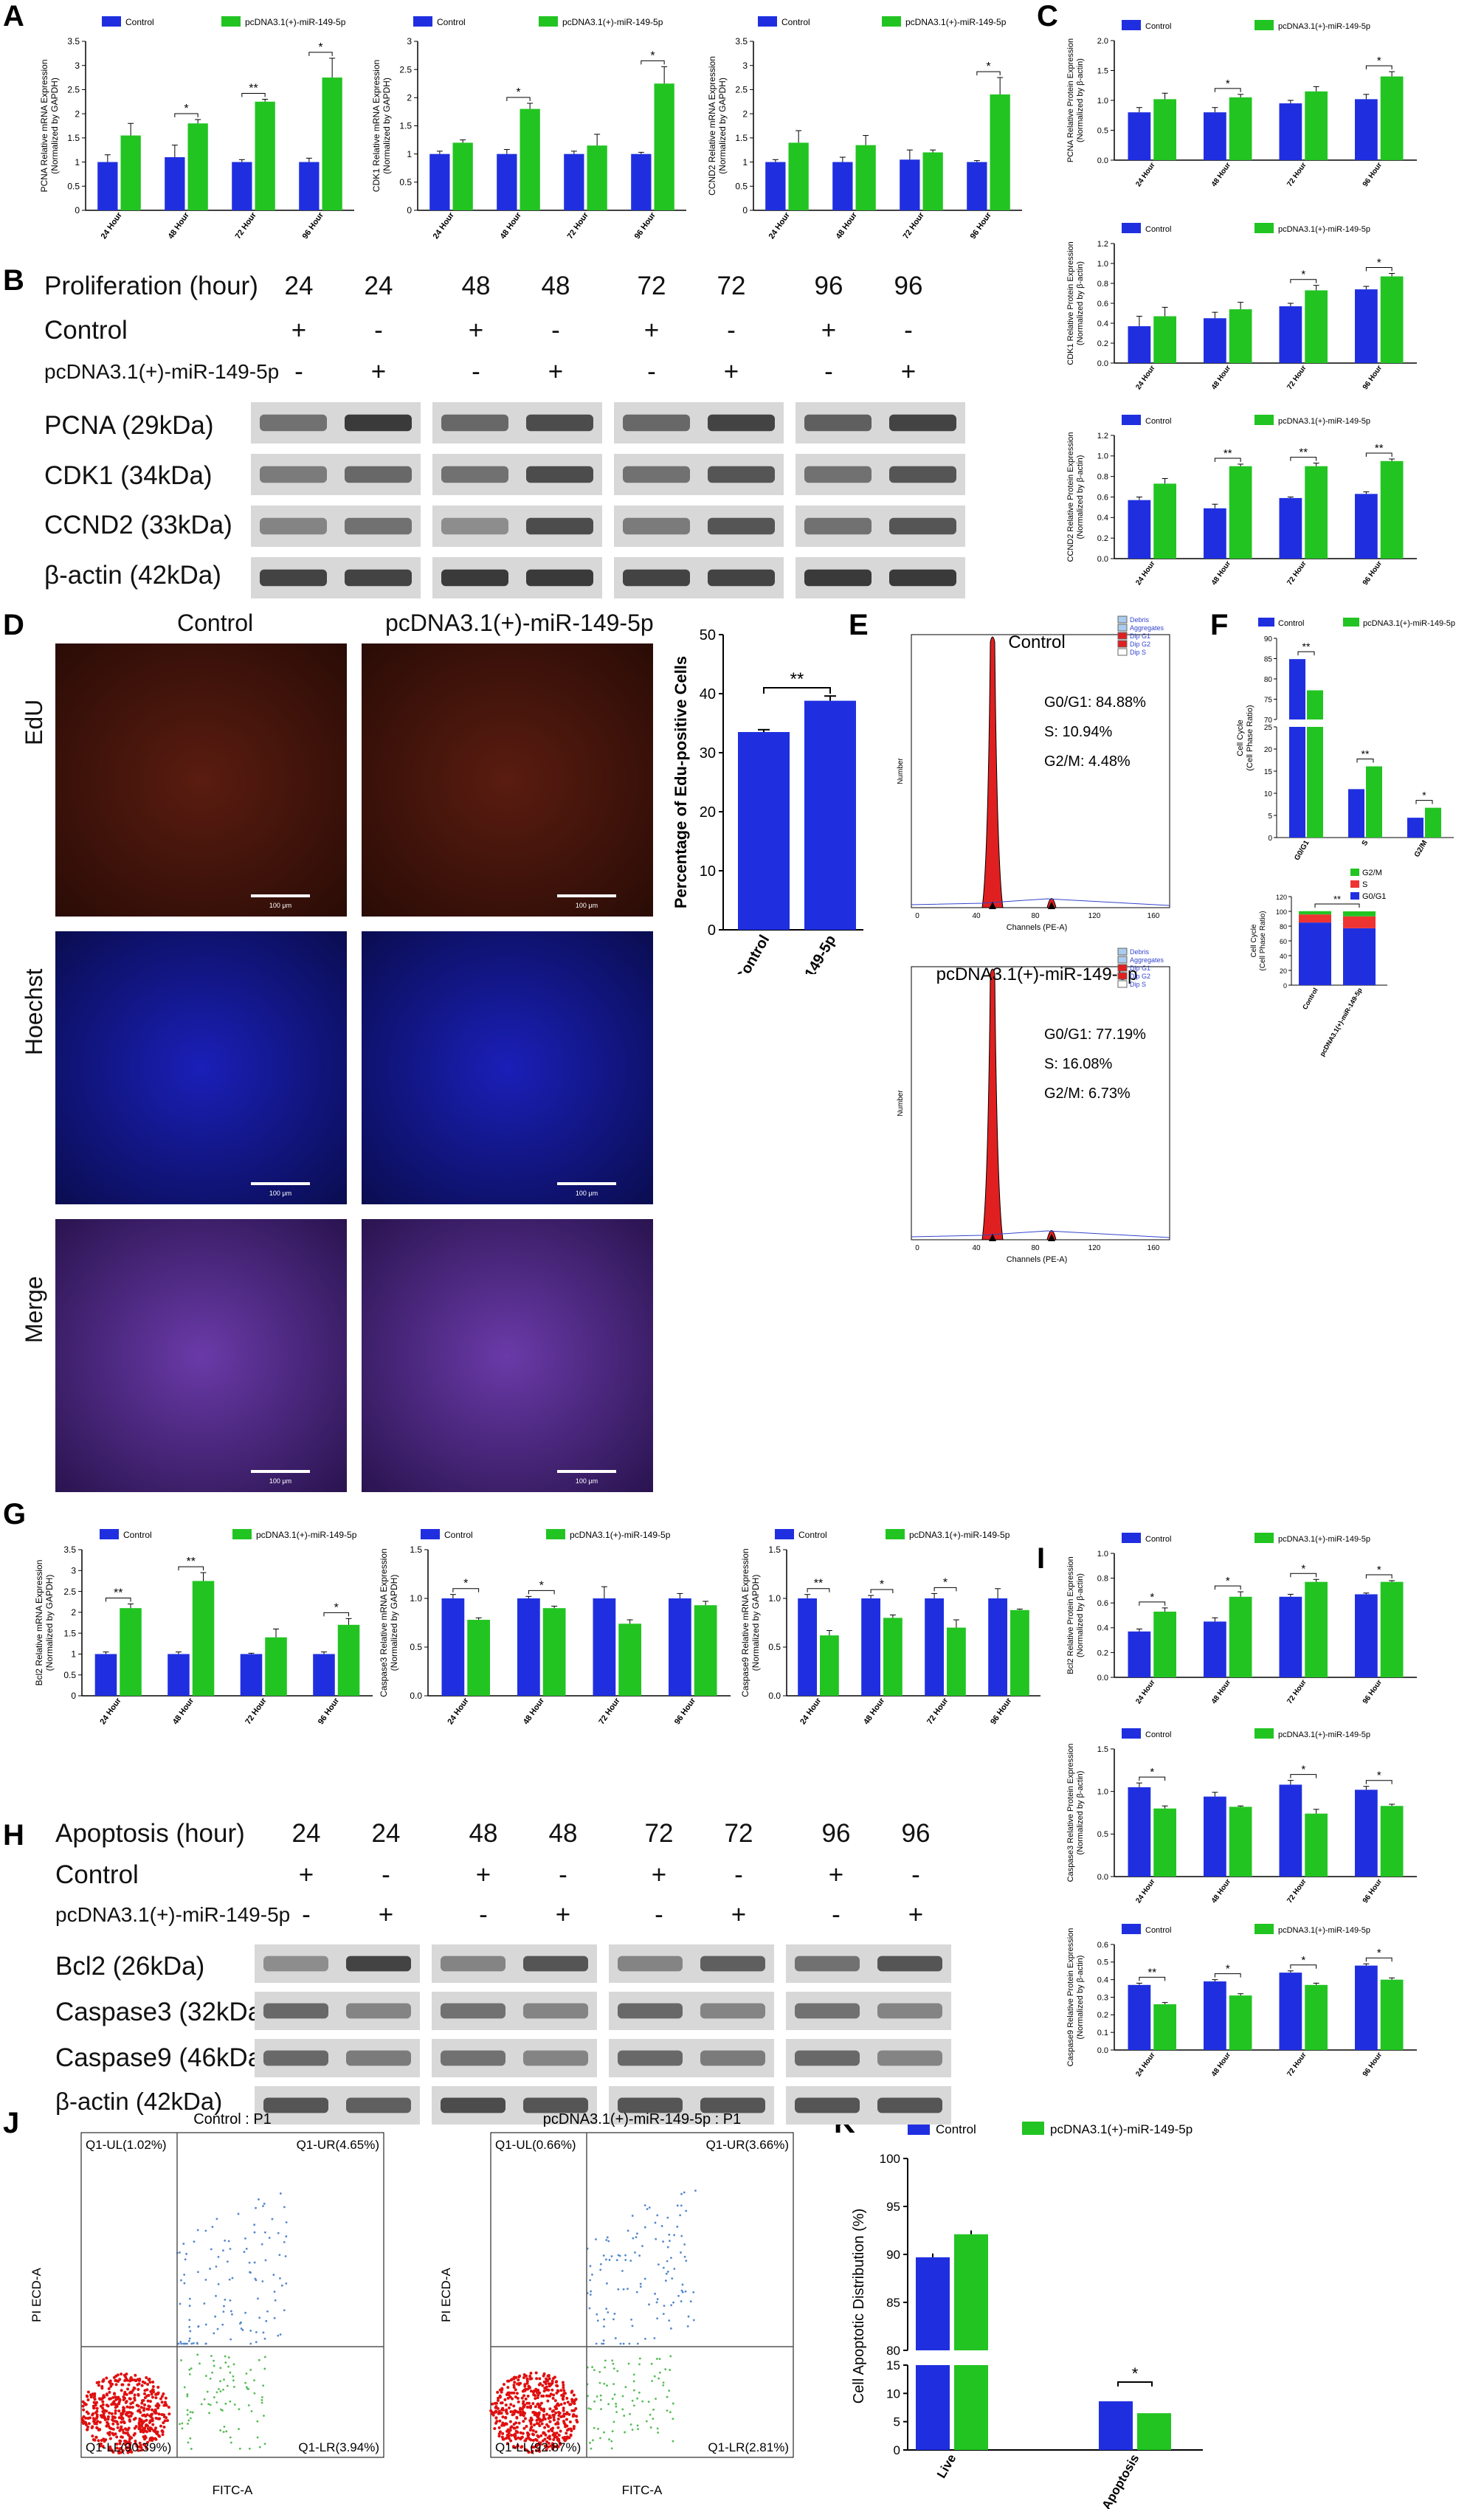  I want to click on x-tick-label: 80, so click(1035, 1248).